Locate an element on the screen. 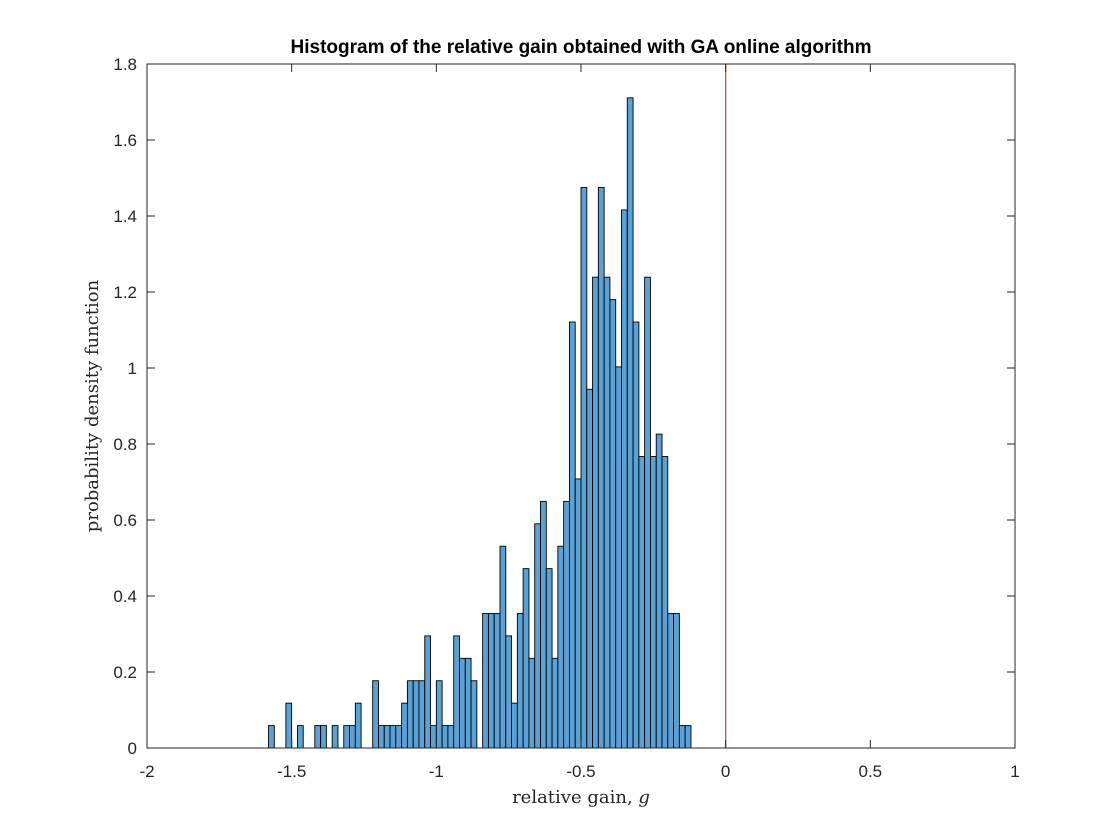 The width and height of the screenshot is (1120, 840). x-axis-label: relative gain, g is located at coordinates (581, 797).